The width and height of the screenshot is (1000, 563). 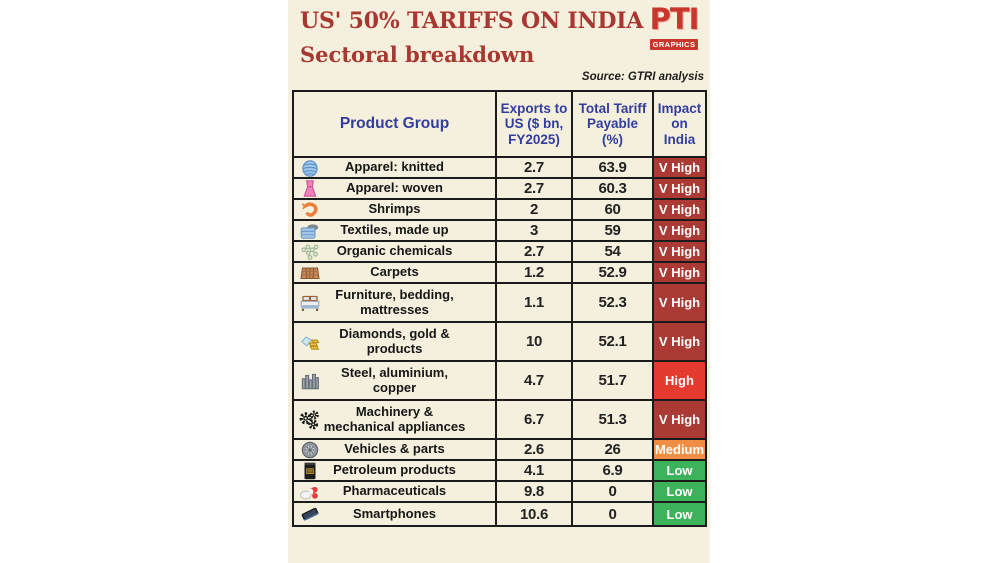 I want to click on product-cell: Furniture, bedding, mattresses, so click(x=394, y=302).